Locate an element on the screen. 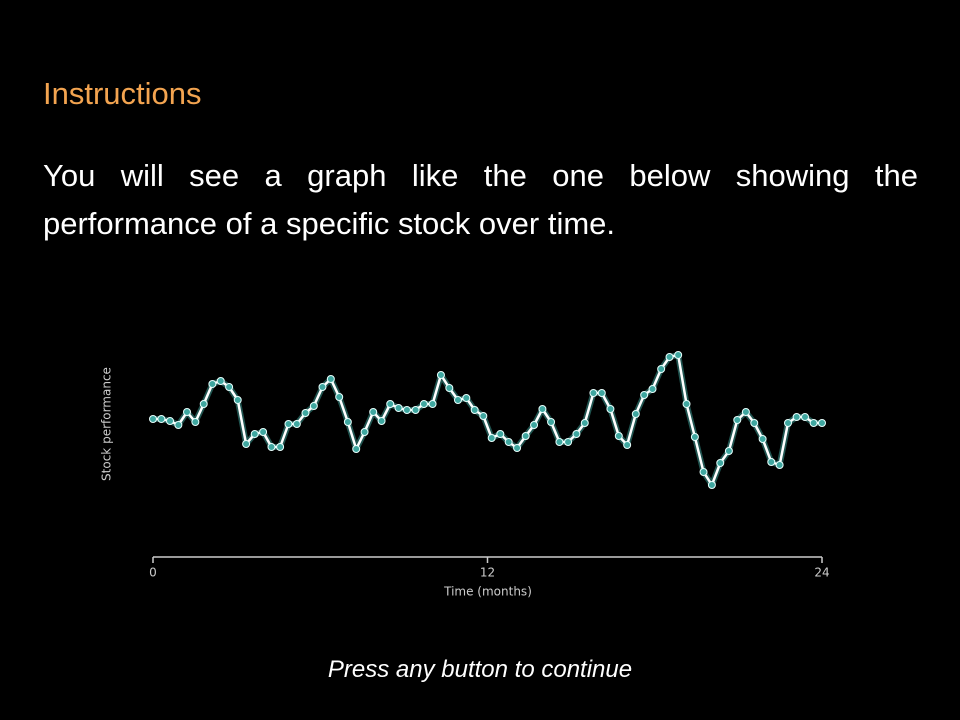 The image size is (960, 720). x-tick-label: 0 is located at coordinates (153, 573).